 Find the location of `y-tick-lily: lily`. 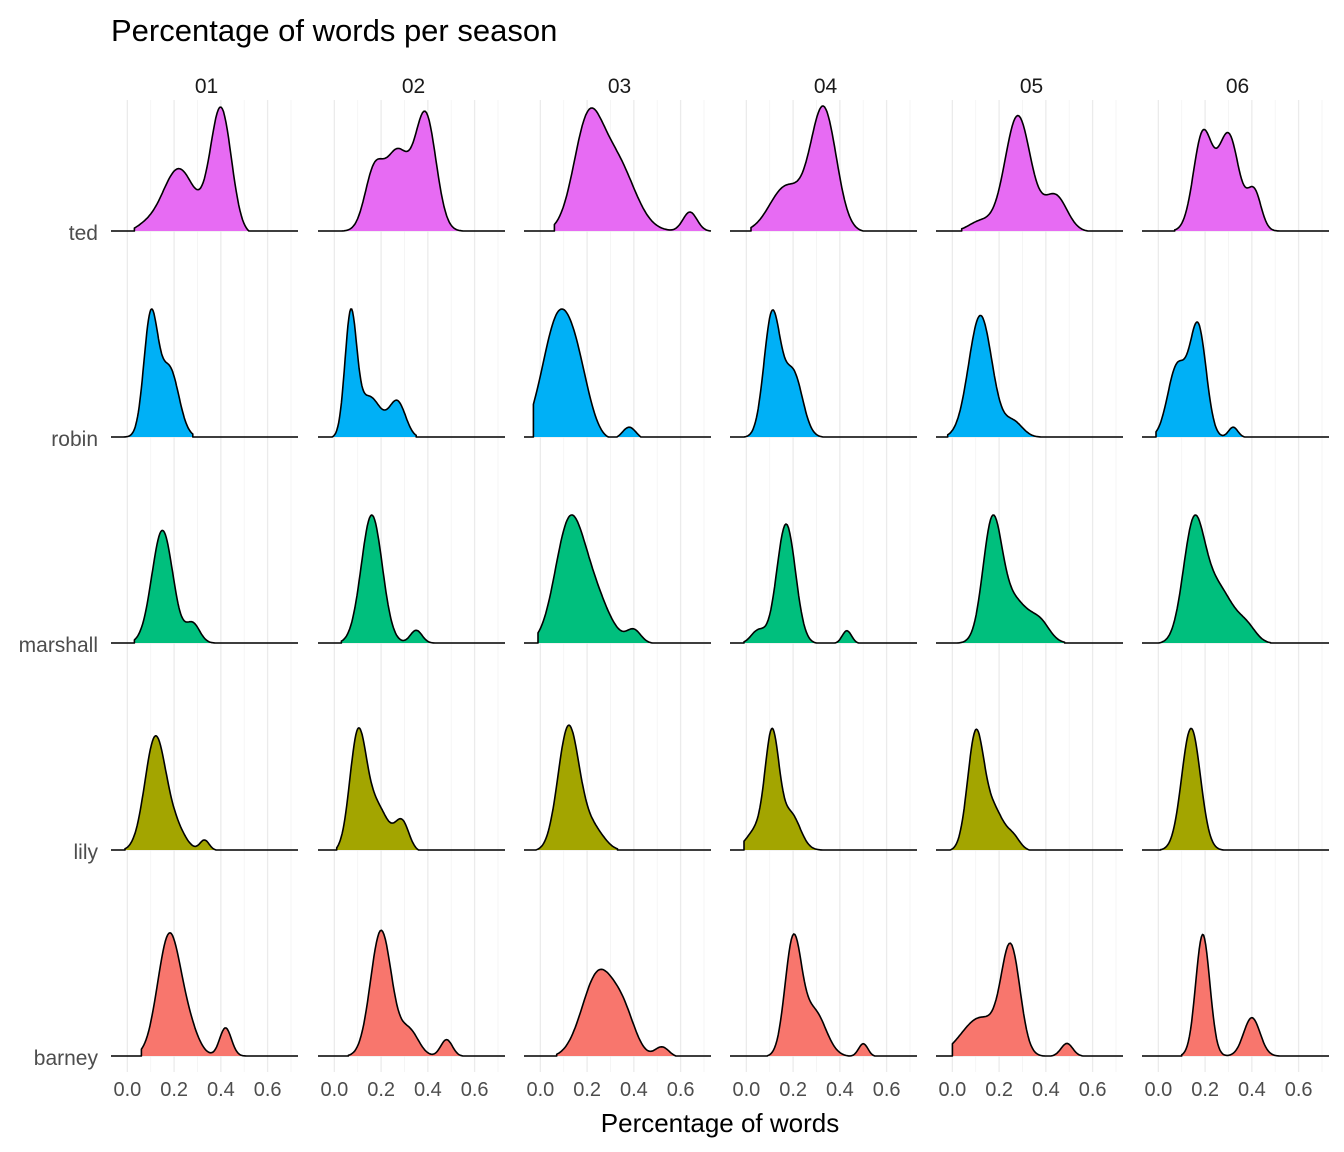

y-tick-lily: lily is located at coordinates (86, 852).